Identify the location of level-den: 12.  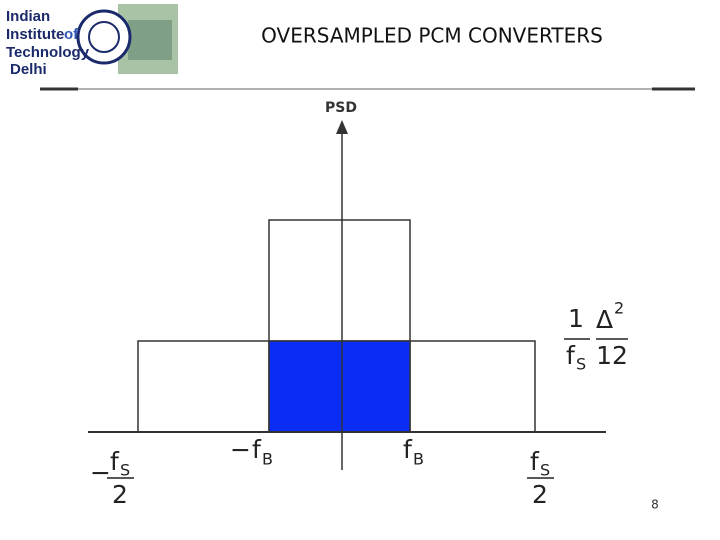
(612, 355).